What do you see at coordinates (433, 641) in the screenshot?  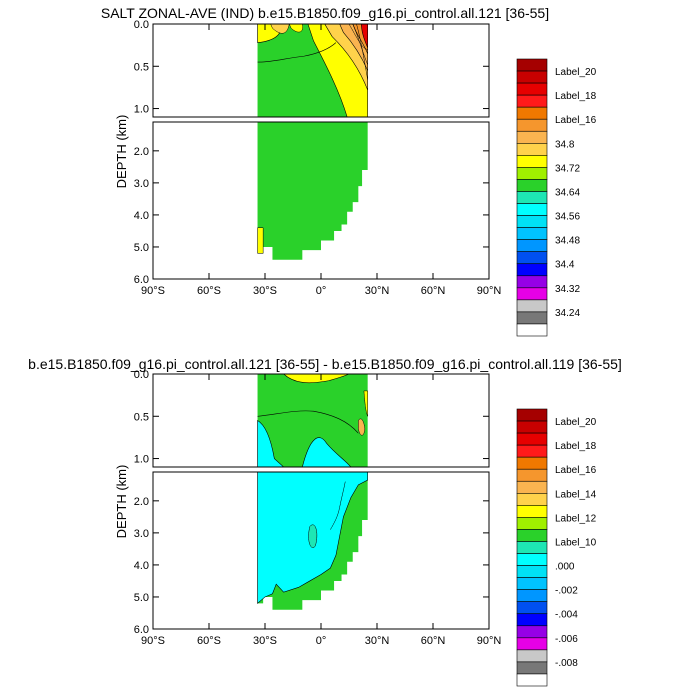 I see `x-tick-label: 60°N` at bounding box center [433, 641].